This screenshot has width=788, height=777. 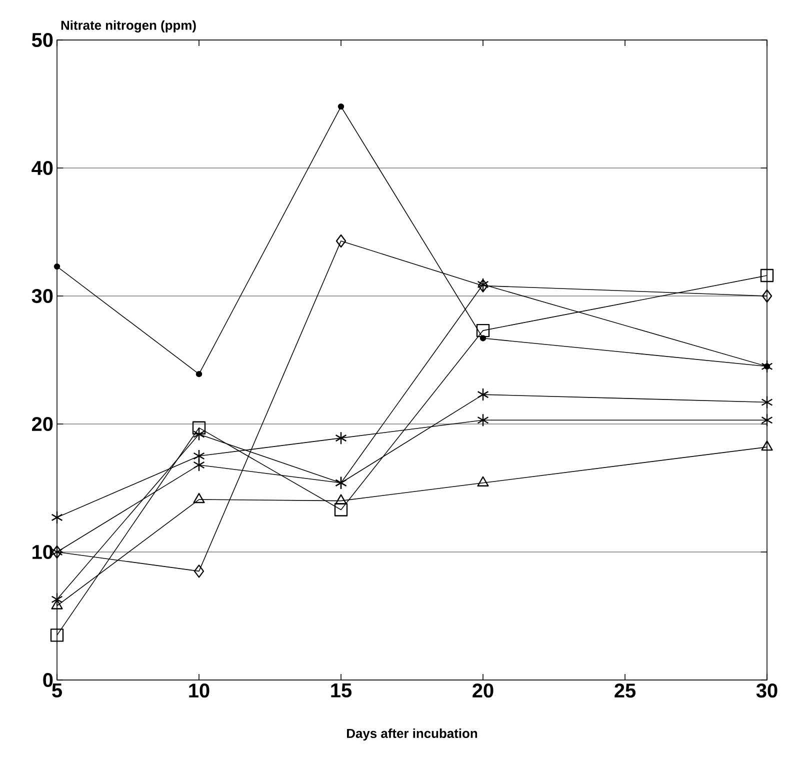 I want to click on x-axis-title: Days after incubation, so click(x=412, y=734).